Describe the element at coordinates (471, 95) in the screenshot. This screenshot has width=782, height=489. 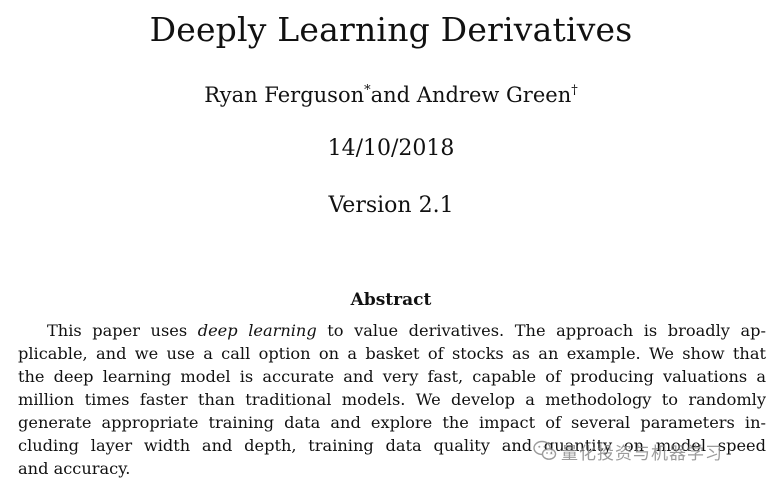
I see `author-join-andrew-green: and Andrew Green` at that location.